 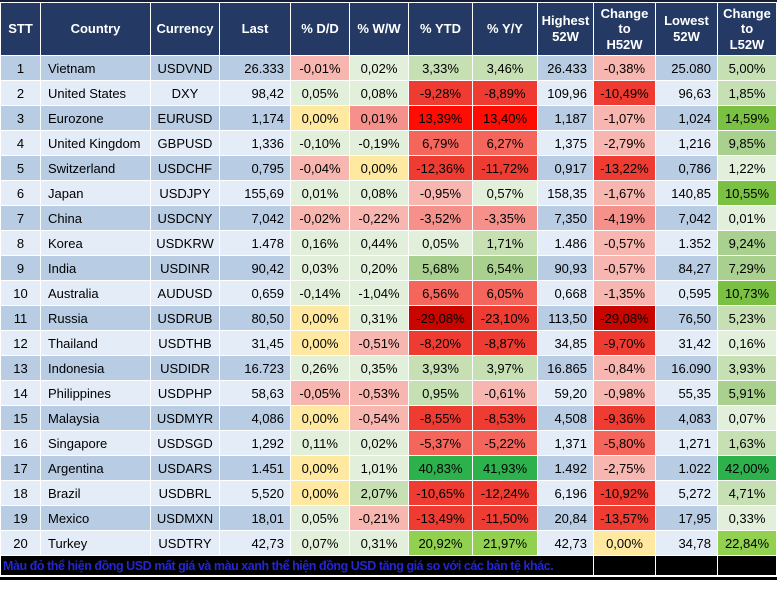 What do you see at coordinates (95, 93) in the screenshot?
I see `cell-country: United States` at bounding box center [95, 93].